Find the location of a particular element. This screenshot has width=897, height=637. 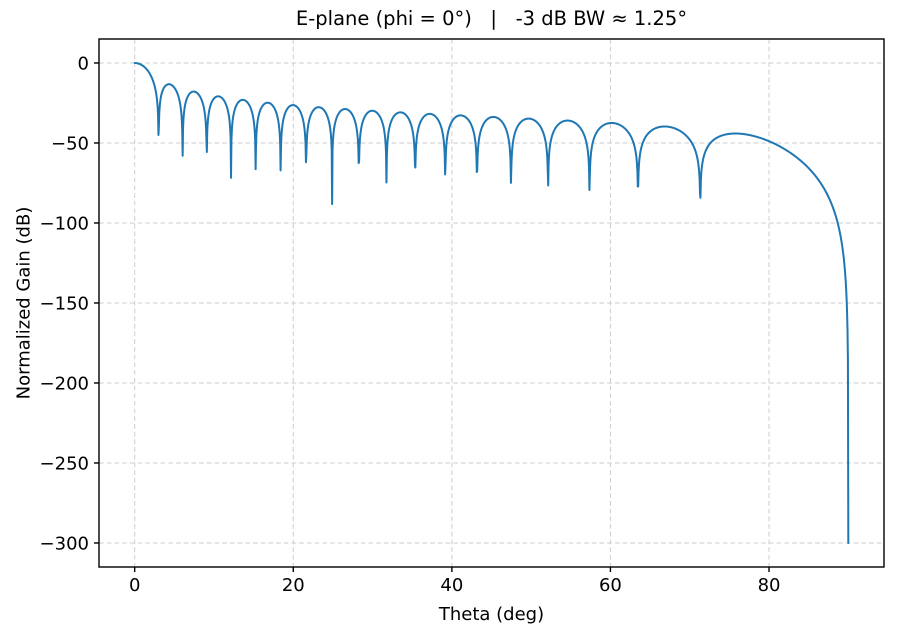

y-tick-label: 0 is located at coordinates (83, 64).